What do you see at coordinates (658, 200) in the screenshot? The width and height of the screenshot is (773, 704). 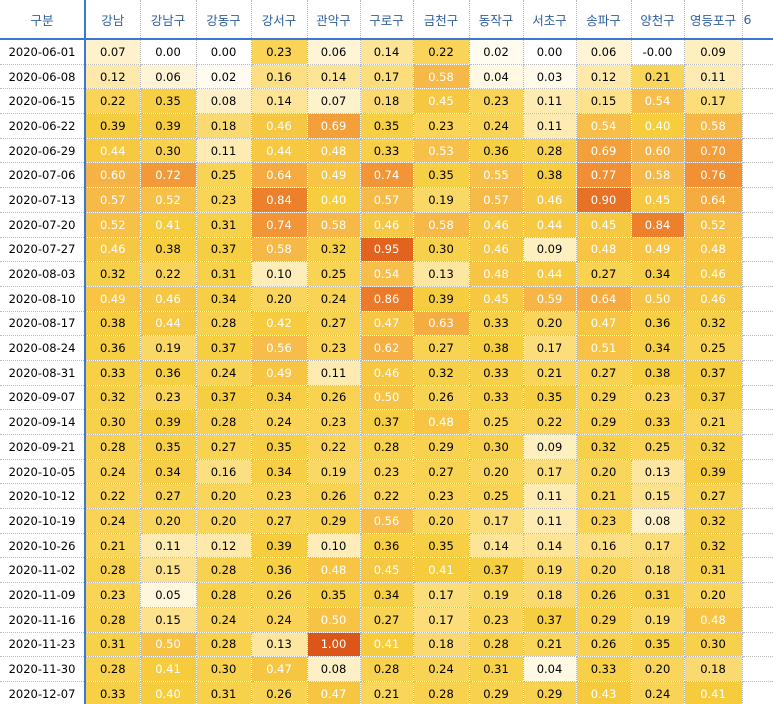 I see `heatmap-cell: 0.45` at bounding box center [658, 200].